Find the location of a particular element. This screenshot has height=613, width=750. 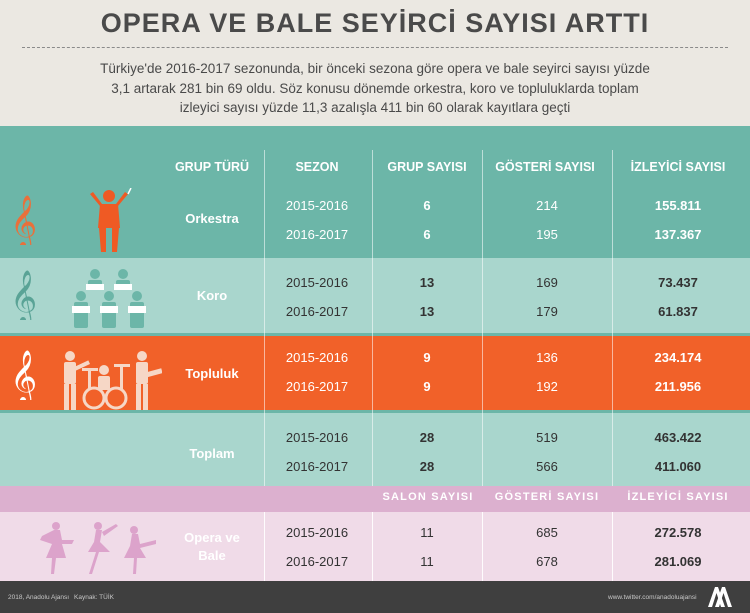

cell-gosteri-sayisi: 192 is located at coordinates (547, 386).